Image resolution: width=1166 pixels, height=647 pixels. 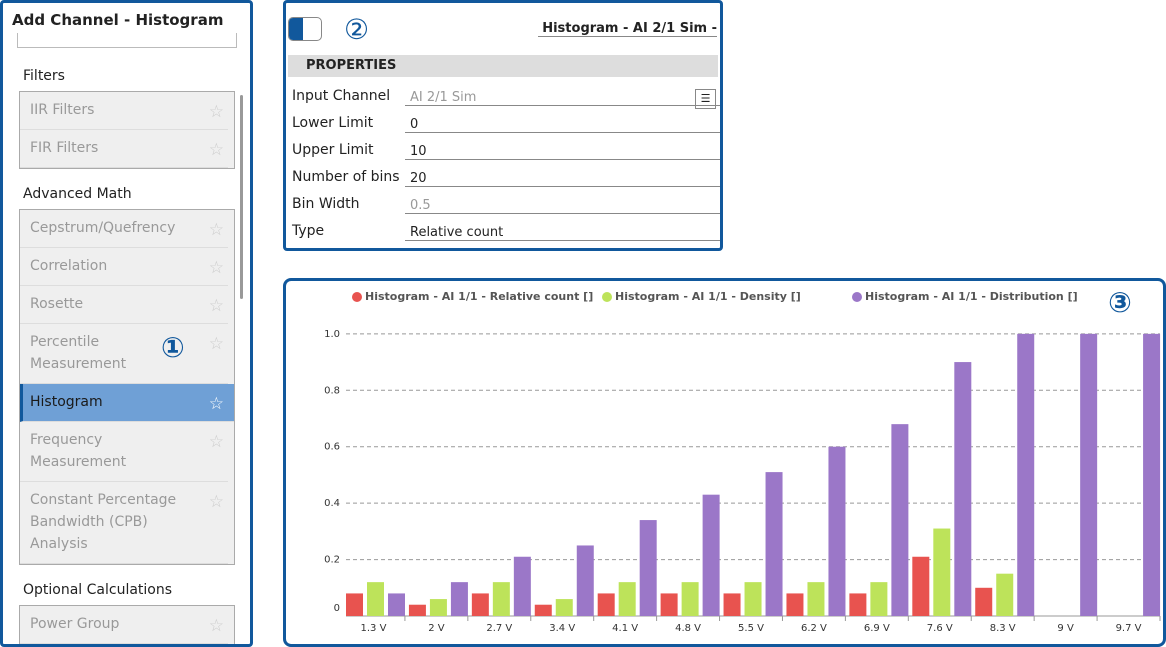 I want to click on channel-item: Histogram ☆, so click(x=127, y=403).